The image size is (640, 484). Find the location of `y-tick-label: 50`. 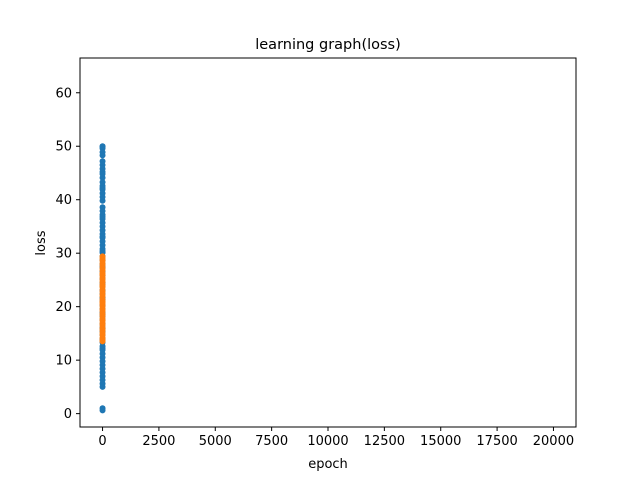

y-tick-label: 50 is located at coordinates (63, 147).